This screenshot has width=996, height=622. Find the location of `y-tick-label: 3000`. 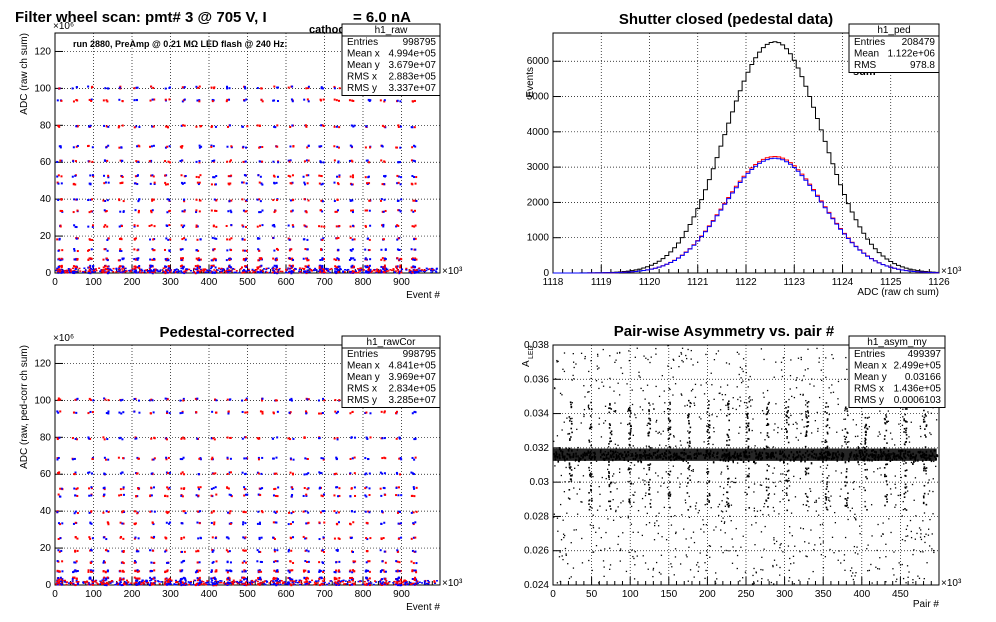

y-tick-label: 3000 is located at coordinates (538, 167).